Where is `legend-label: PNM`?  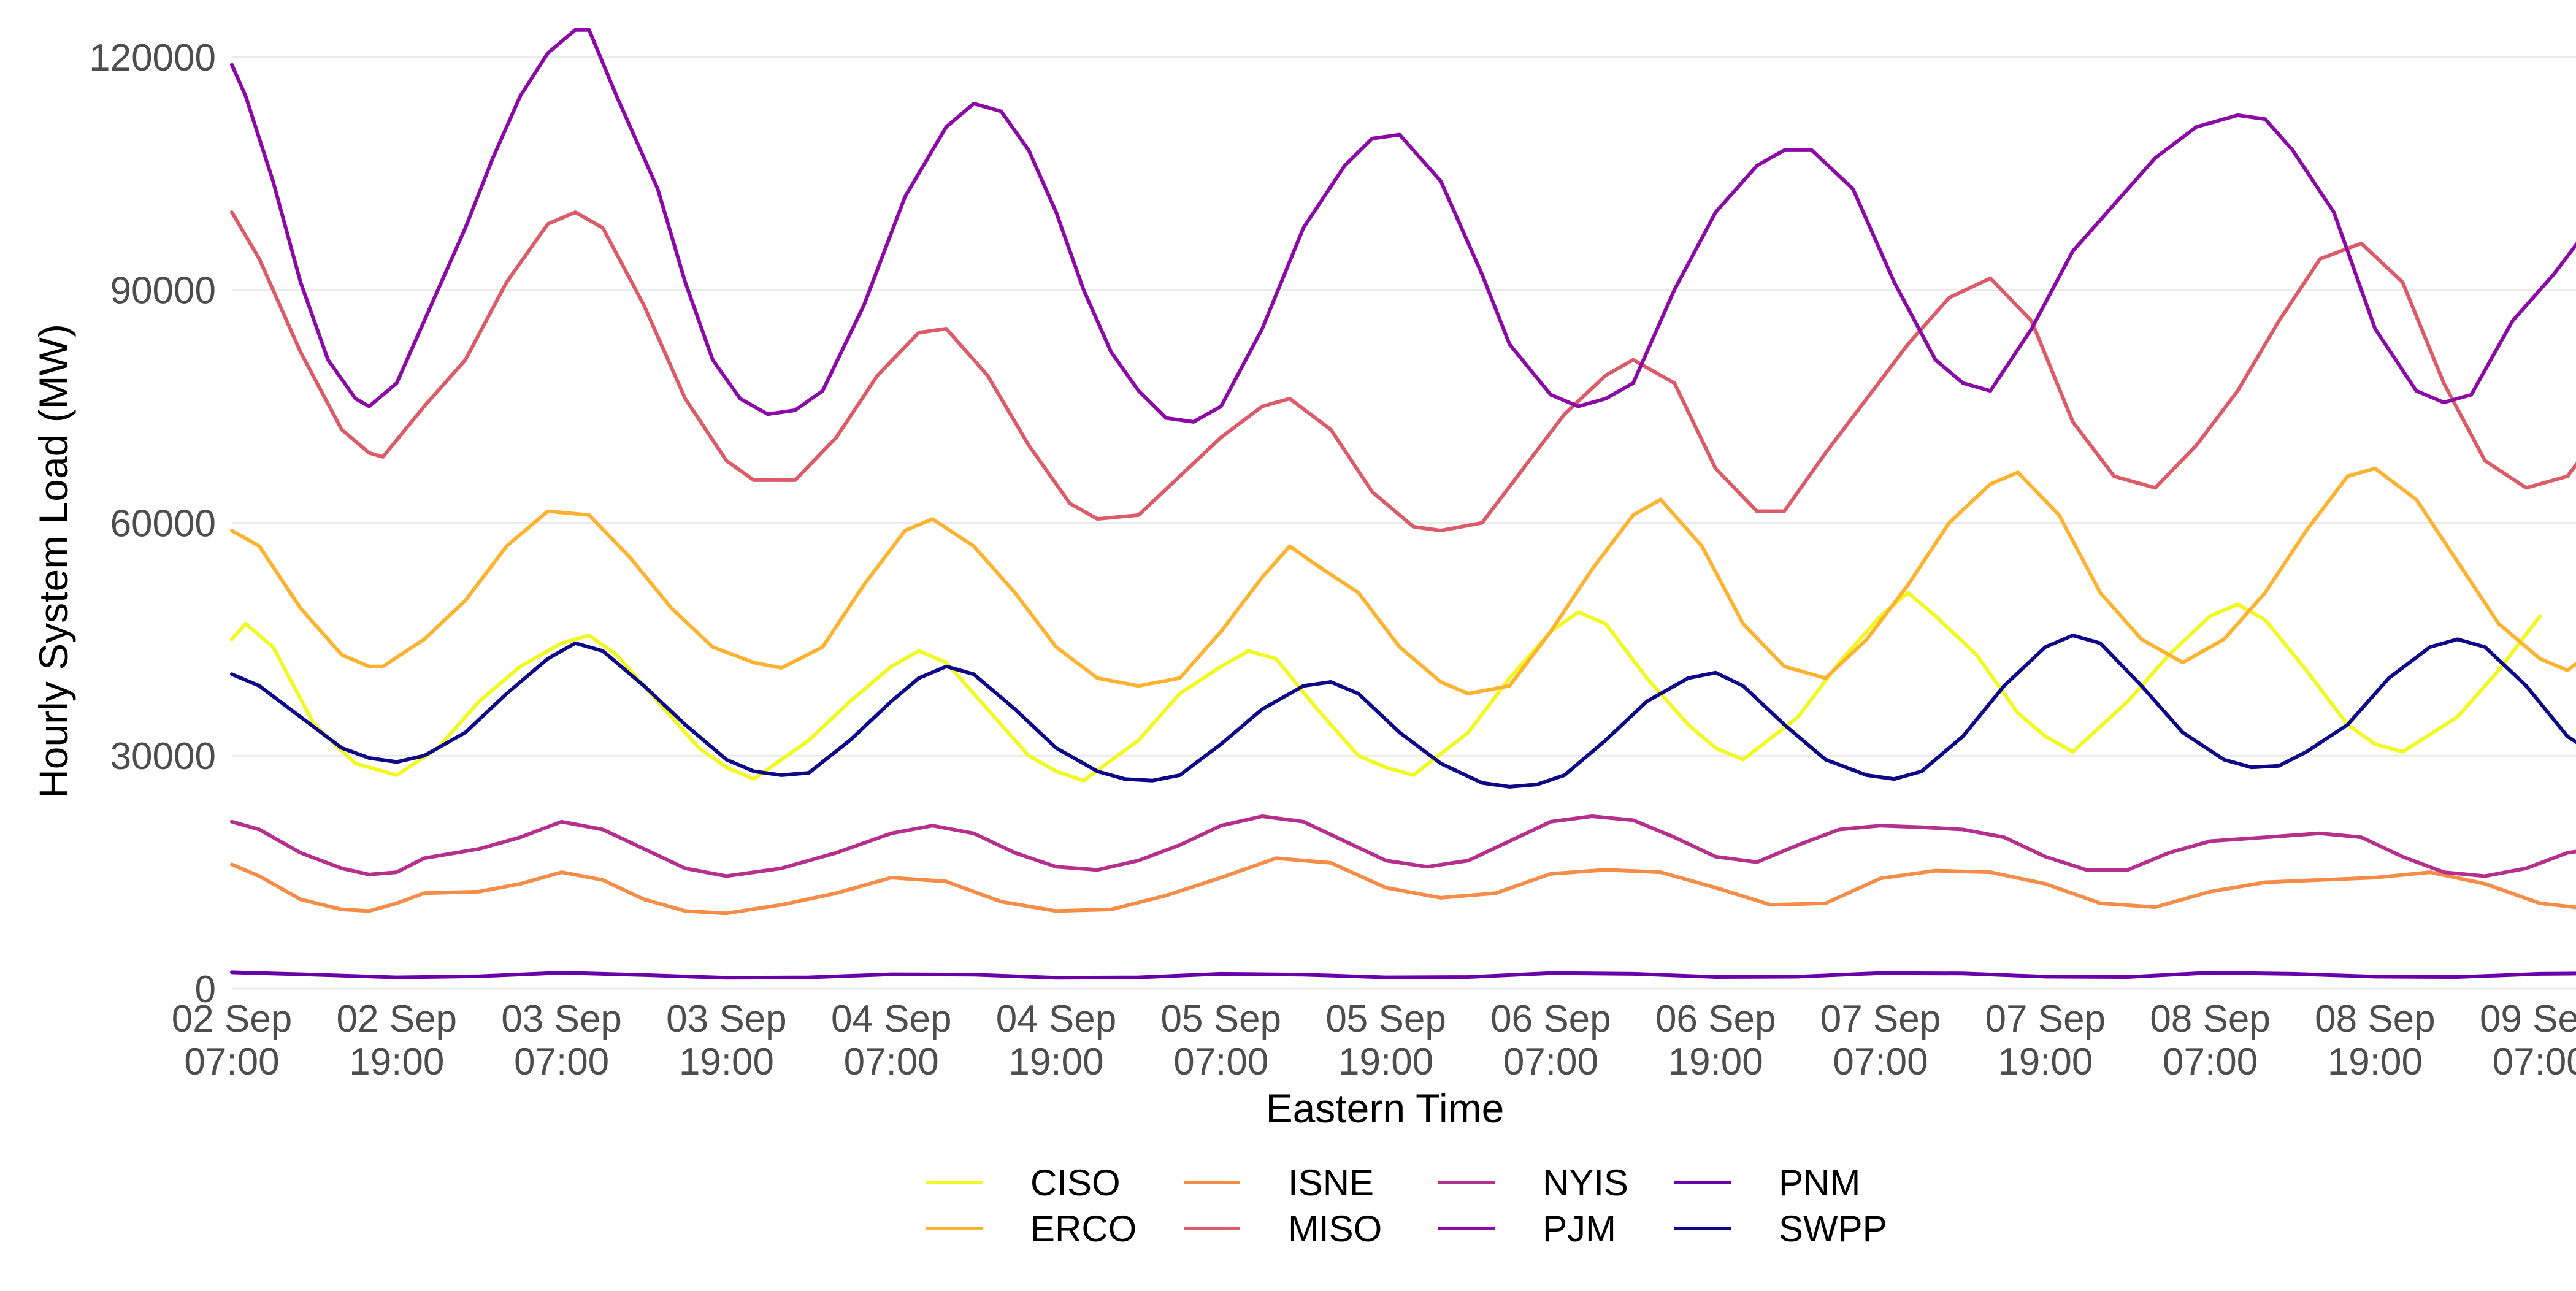 legend-label: PNM is located at coordinates (1819, 1182).